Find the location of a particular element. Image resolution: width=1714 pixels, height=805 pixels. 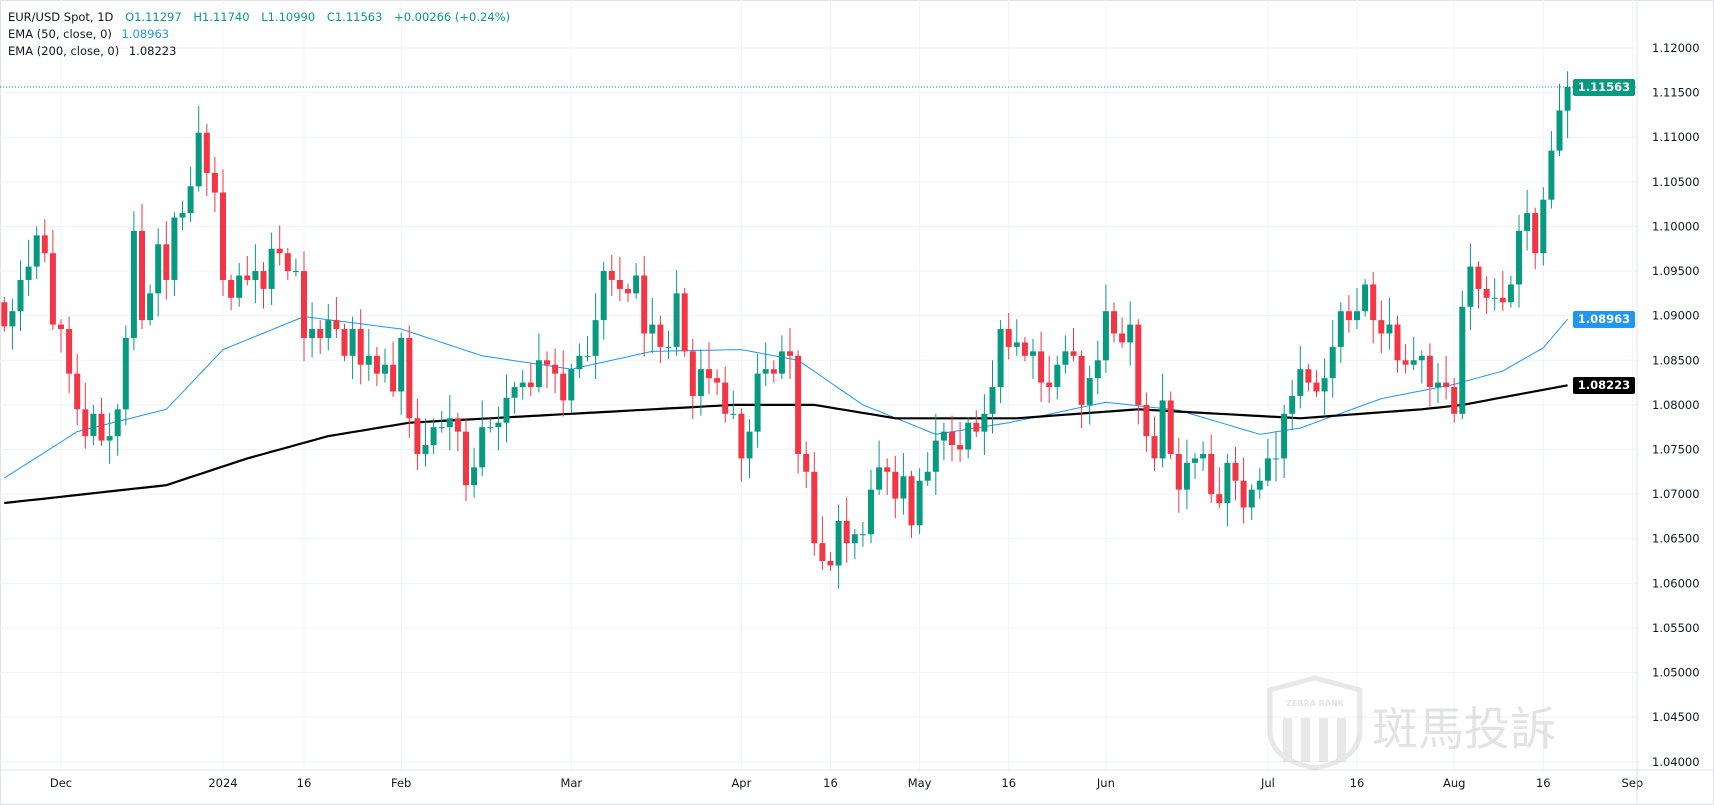

shield-icon is located at coordinates (1315, 723).